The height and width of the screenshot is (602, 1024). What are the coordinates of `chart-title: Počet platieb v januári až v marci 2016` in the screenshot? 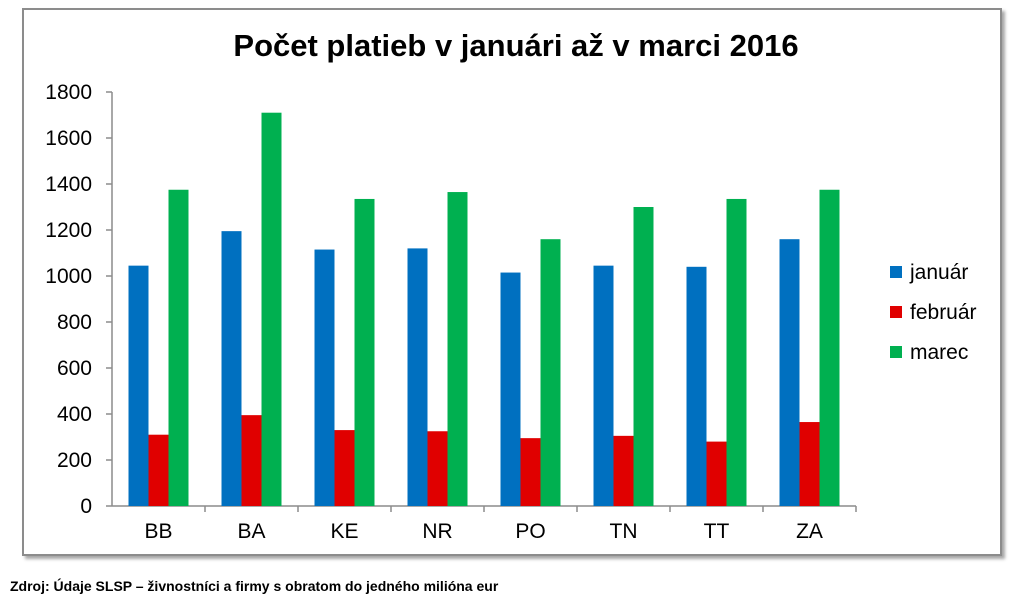 It's located at (515, 45).